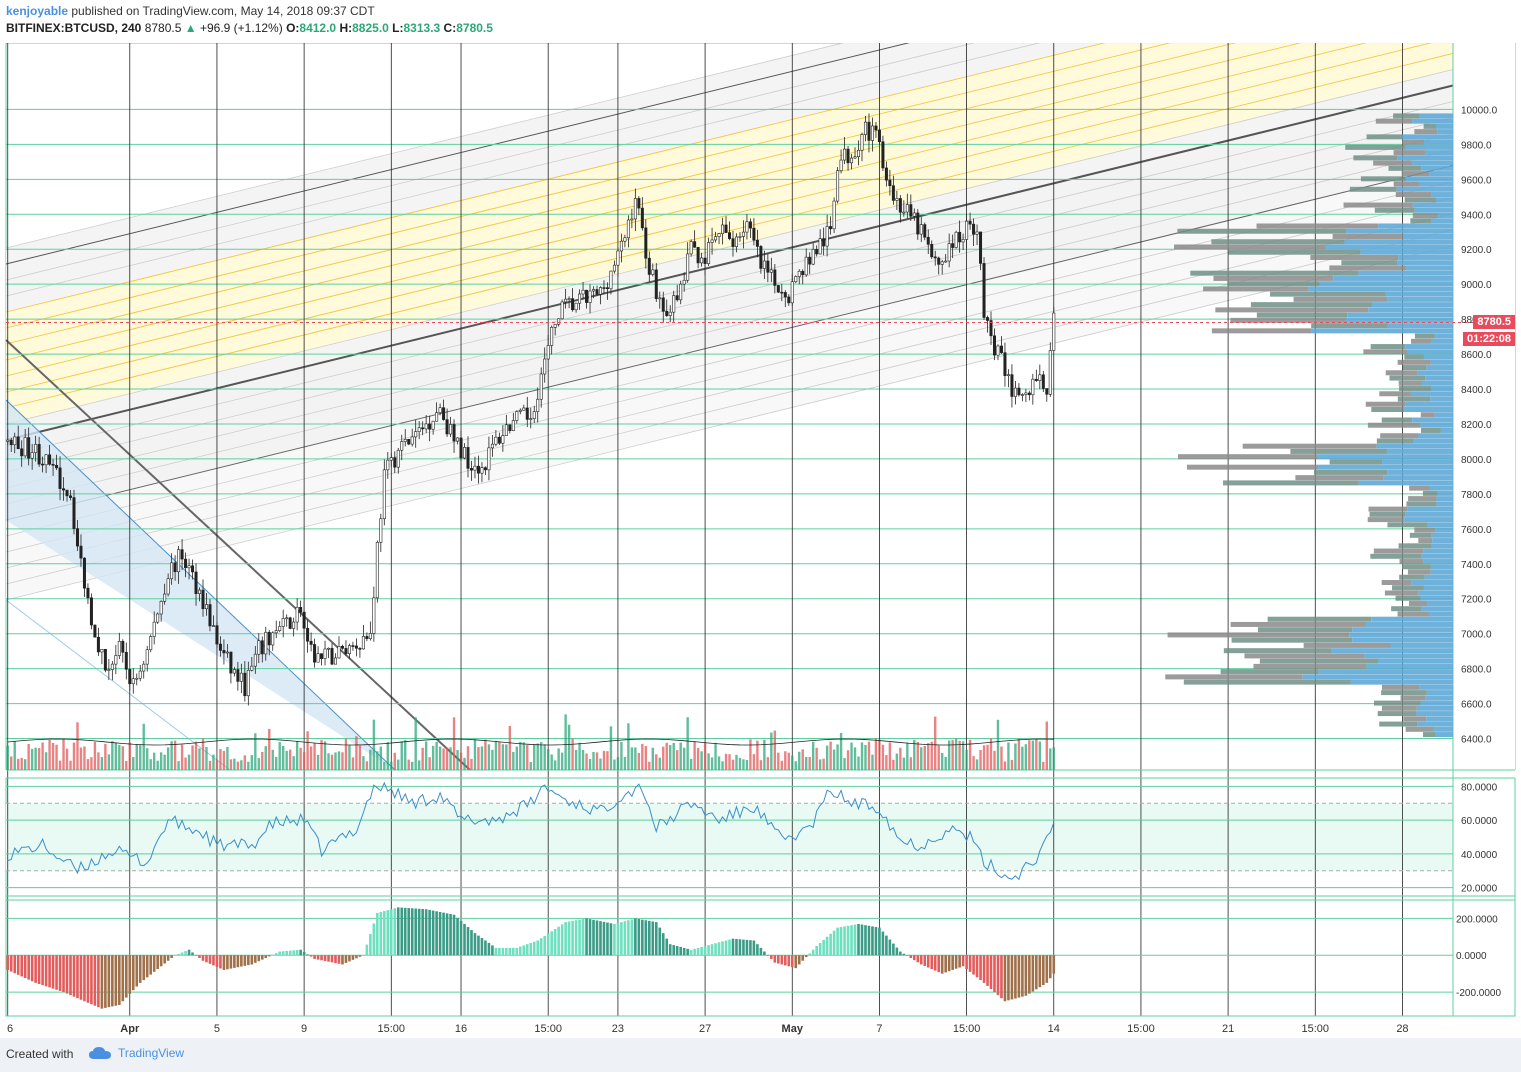  I want to click on brand-text: TradingView, so click(151, 1053).